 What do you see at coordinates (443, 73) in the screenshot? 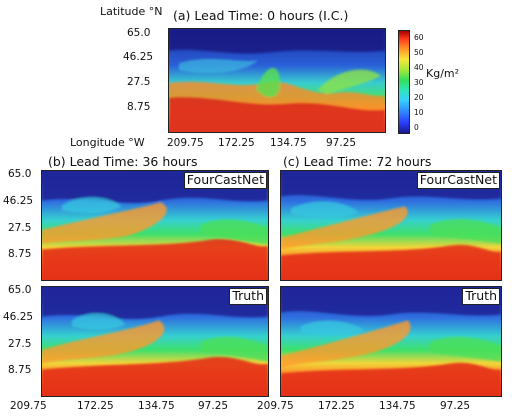
I see `colorbar-unit: Kg/m²` at bounding box center [443, 73].